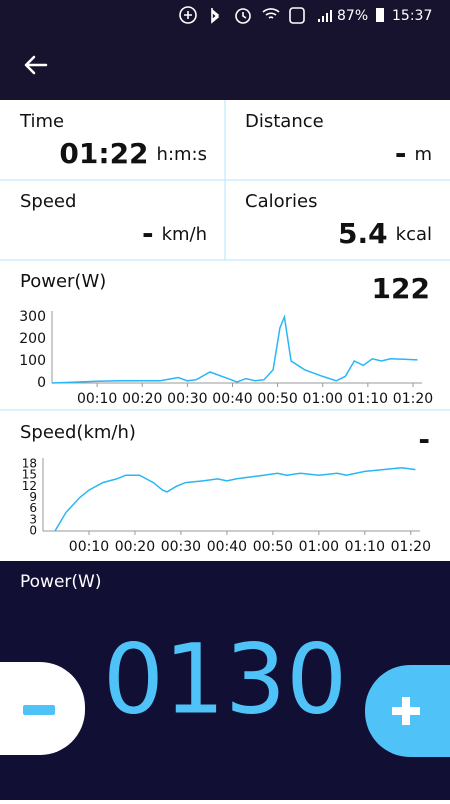  Describe the element at coordinates (33, 497) in the screenshot. I see `y-tick-label: 9` at that location.